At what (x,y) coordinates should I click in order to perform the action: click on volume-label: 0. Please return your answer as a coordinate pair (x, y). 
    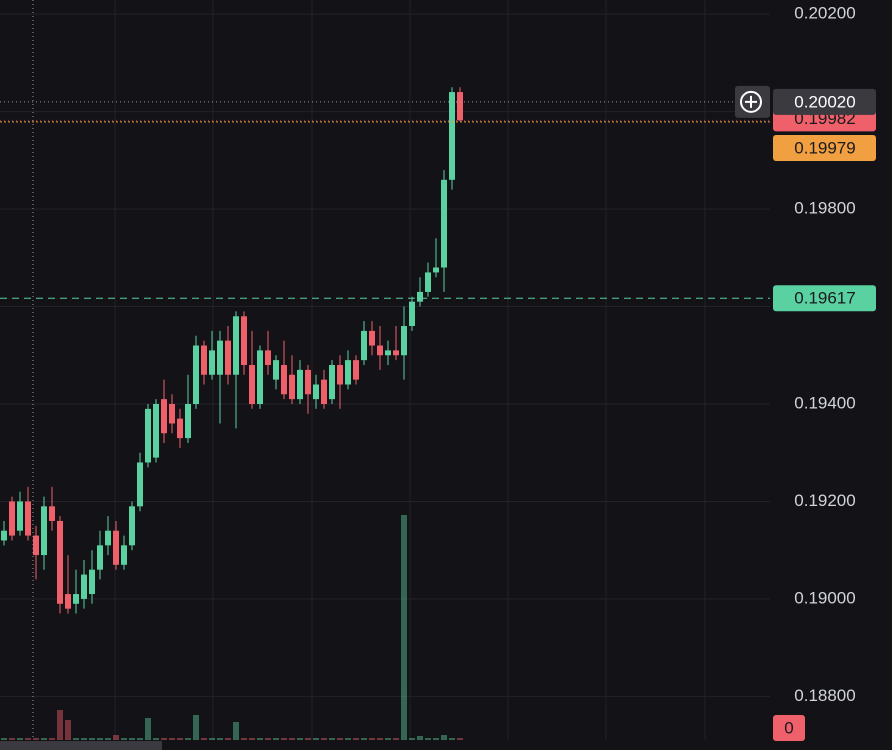
    Looking at the image, I should click on (788, 727).